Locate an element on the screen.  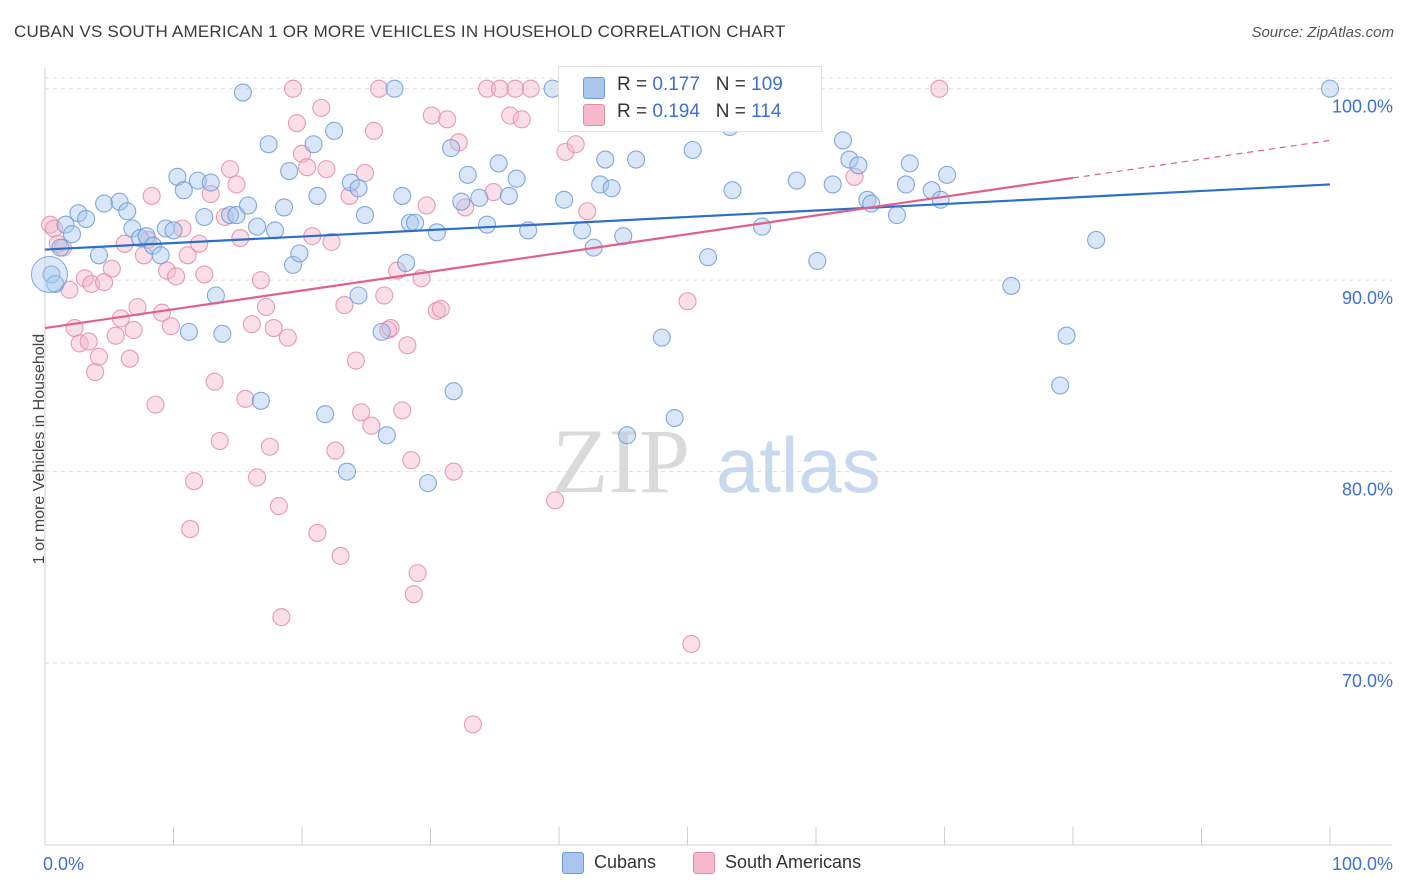
legend-text-south-americans: R = 0.194 N = 114 is located at coordinates (699, 111).